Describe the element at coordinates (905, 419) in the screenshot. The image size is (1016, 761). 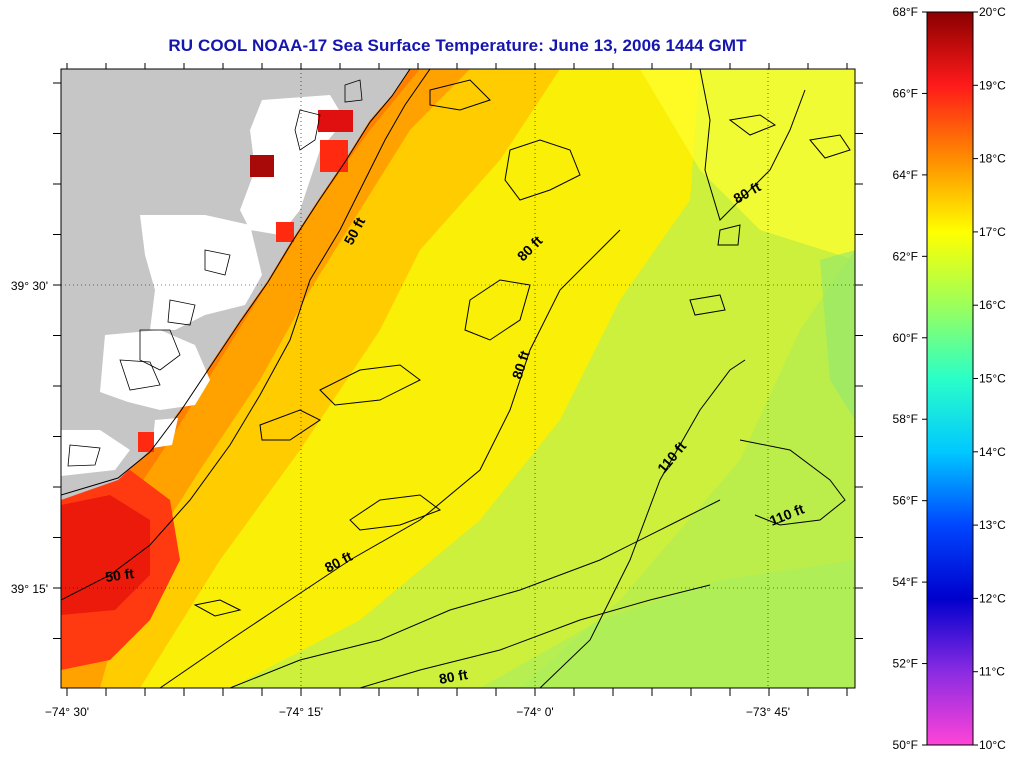
I see `colorbar-f-label: 58°F` at that location.